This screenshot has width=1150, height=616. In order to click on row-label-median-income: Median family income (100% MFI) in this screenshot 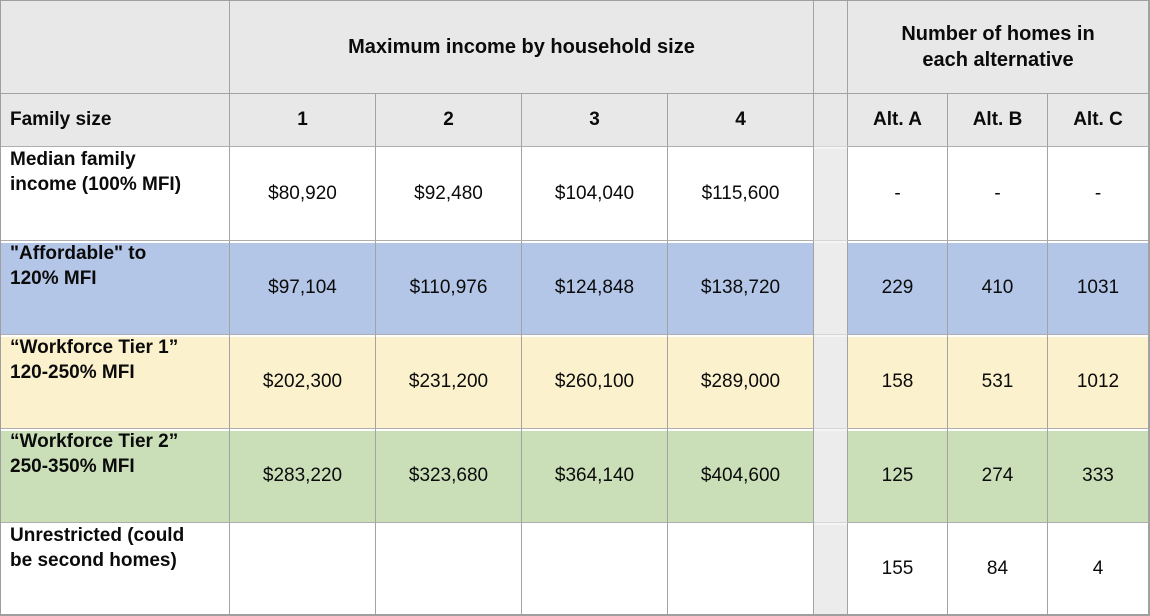, I will do `click(115, 193)`.